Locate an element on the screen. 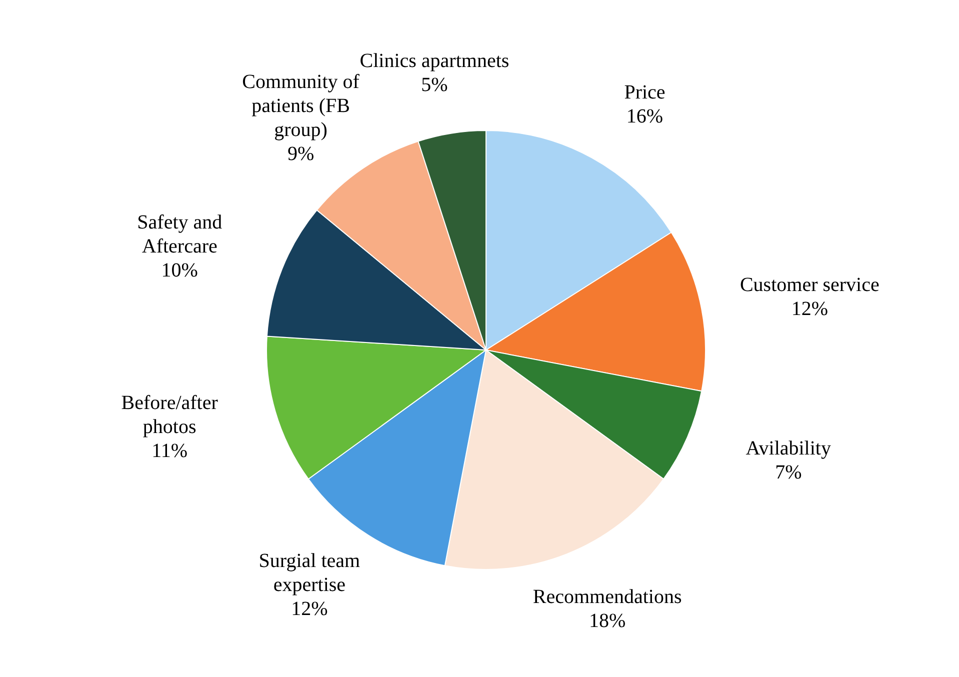  data-label: 5% is located at coordinates (434, 85).